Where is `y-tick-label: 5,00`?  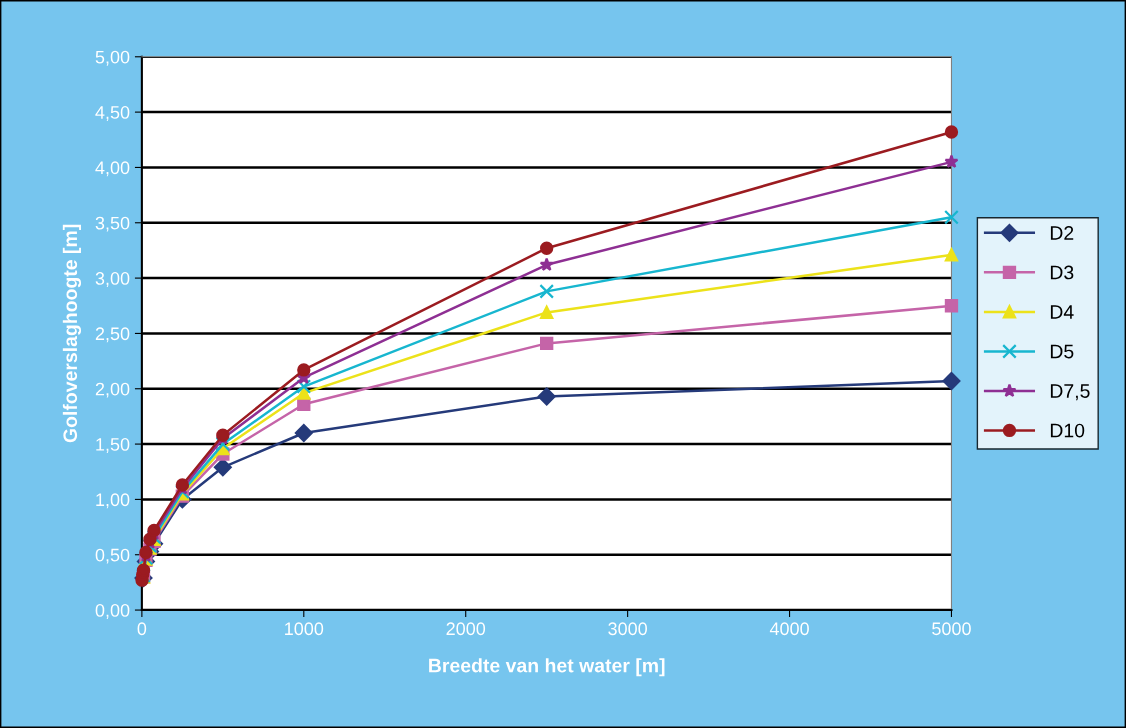
y-tick-label: 5,00 is located at coordinates (112, 58).